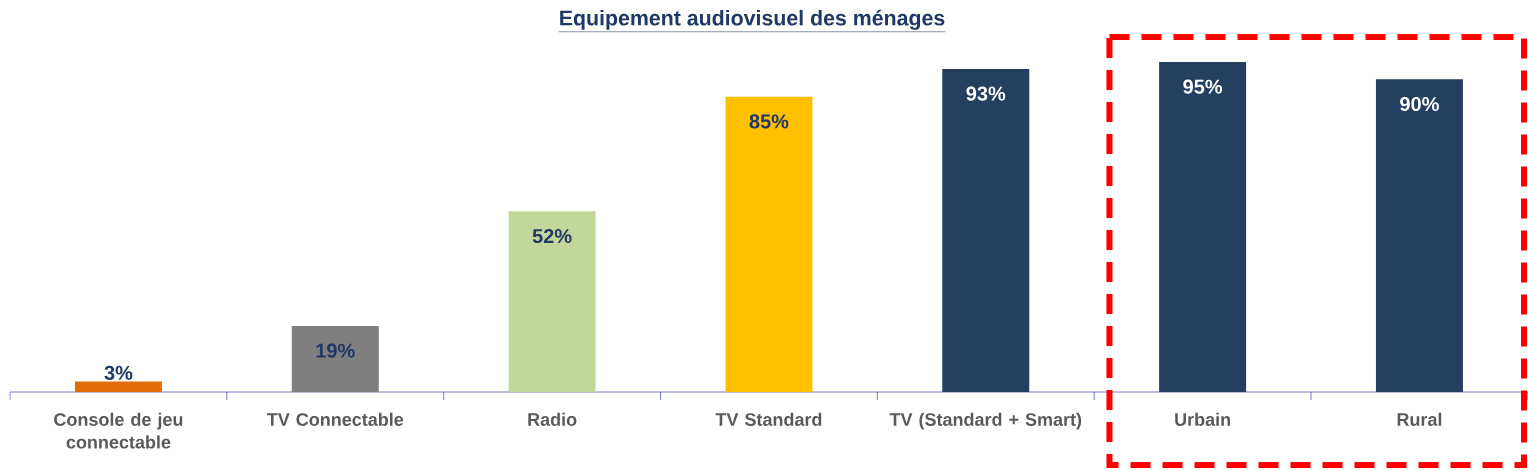 This screenshot has width=1528, height=471. What do you see at coordinates (552, 419) in the screenshot?
I see `x-tick-label: Radio` at bounding box center [552, 419].